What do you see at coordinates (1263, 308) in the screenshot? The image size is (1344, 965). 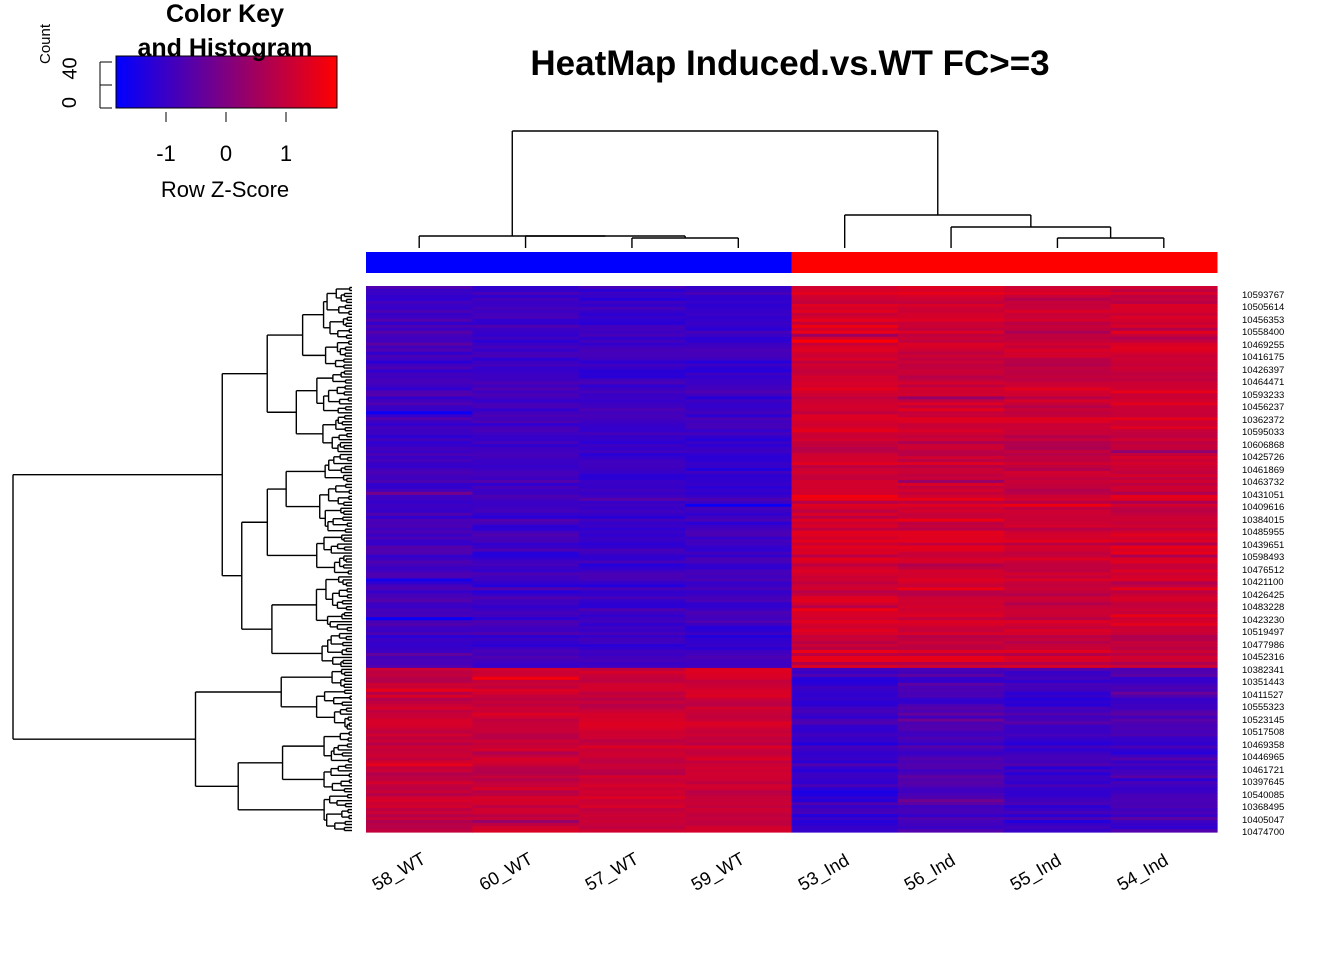 I see `row-label: 10505614` at bounding box center [1263, 308].